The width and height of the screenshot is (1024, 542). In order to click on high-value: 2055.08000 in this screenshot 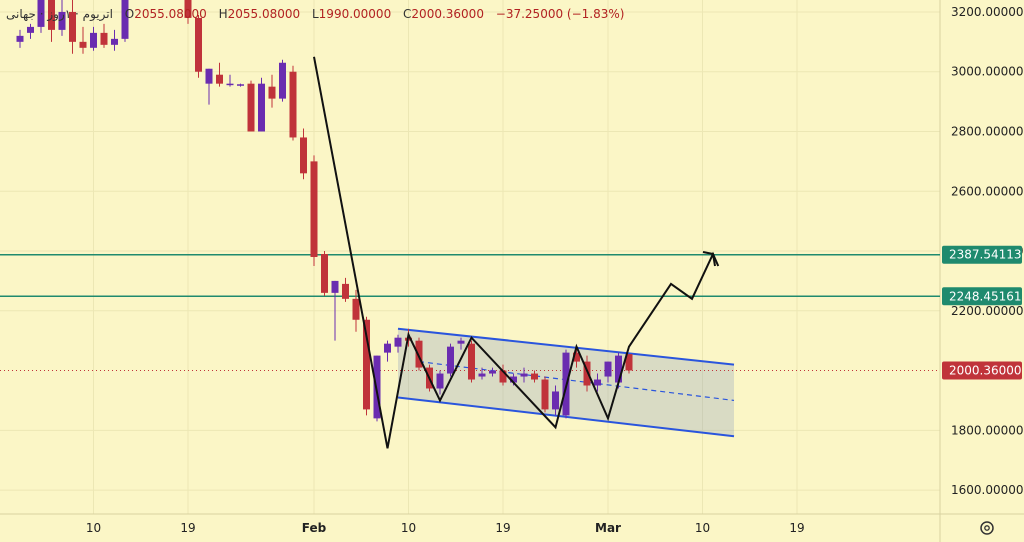, I will do `click(264, 14)`.